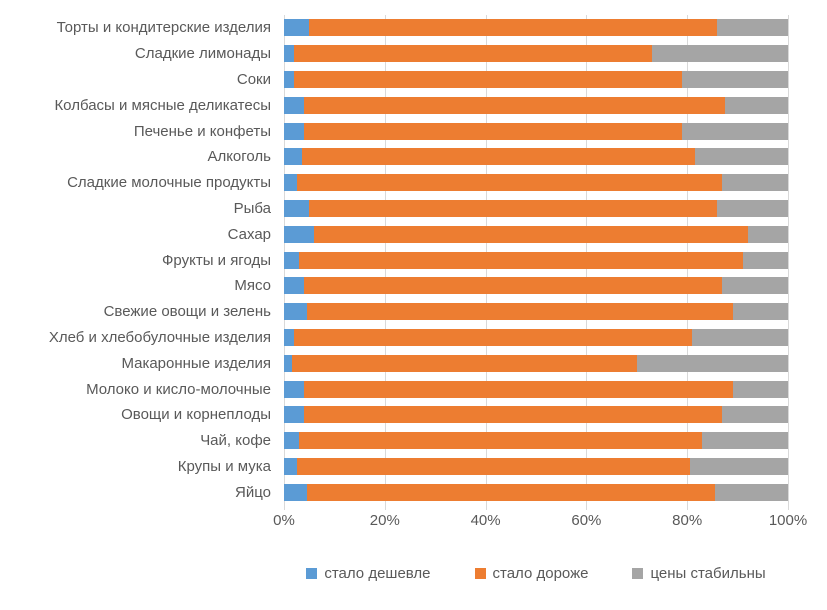 The width and height of the screenshot is (827, 610). What do you see at coordinates (708, 573) in the screenshot?
I see `legend-label-stable: цены стабильны` at bounding box center [708, 573].